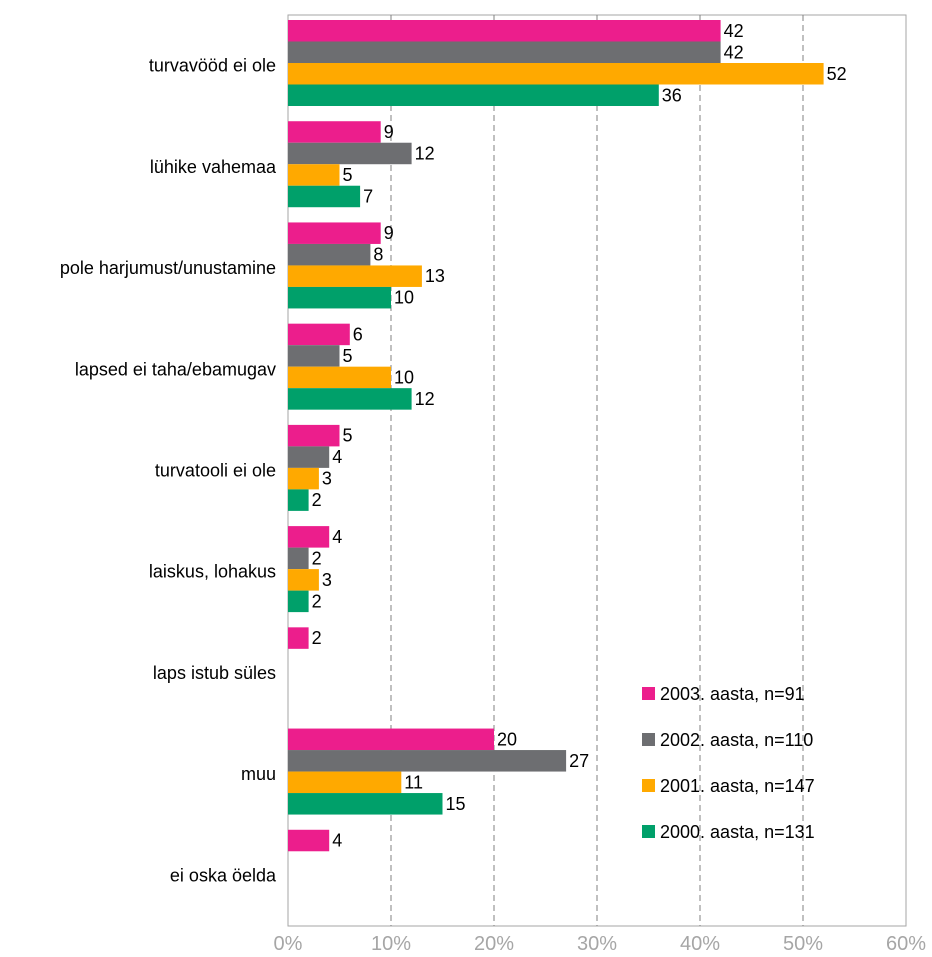  What do you see at coordinates (906, 942) in the screenshot?
I see `x-tick-label: 60%` at bounding box center [906, 942].